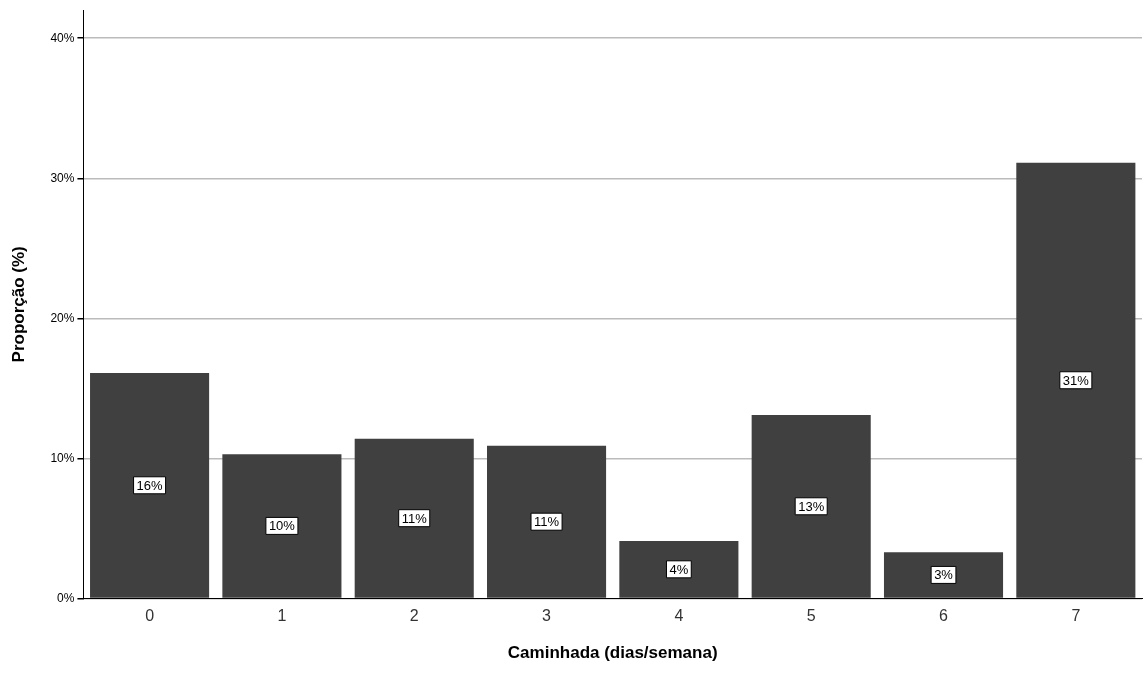 The height and width of the screenshot is (673, 1144). I want to click on data-label: 3%, so click(944, 575).